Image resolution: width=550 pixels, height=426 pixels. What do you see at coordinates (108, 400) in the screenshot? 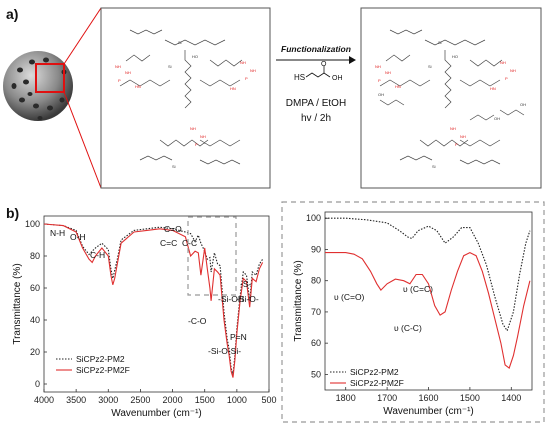
I see `x-tick-label: 3000` at bounding box center [108, 400].